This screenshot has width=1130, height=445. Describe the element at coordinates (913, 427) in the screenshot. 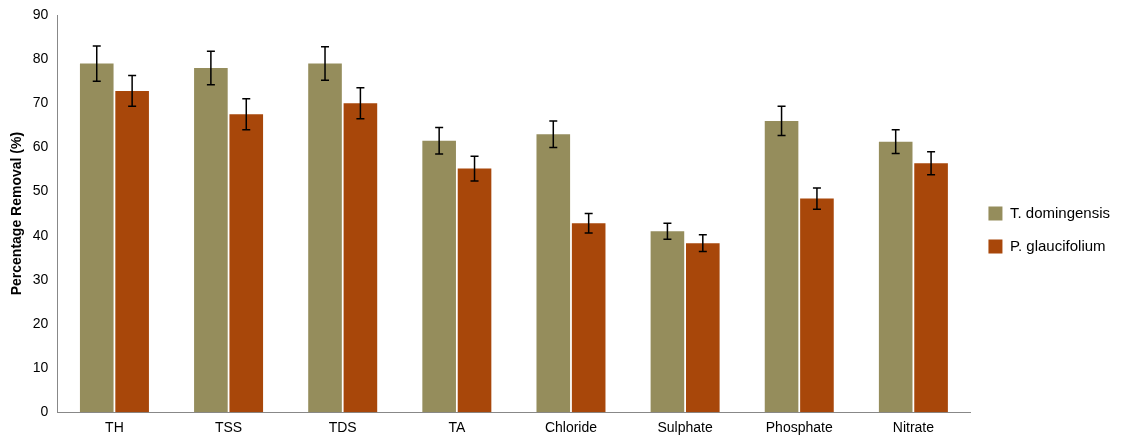

I see `x-tick-label: Nitrate` at that location.